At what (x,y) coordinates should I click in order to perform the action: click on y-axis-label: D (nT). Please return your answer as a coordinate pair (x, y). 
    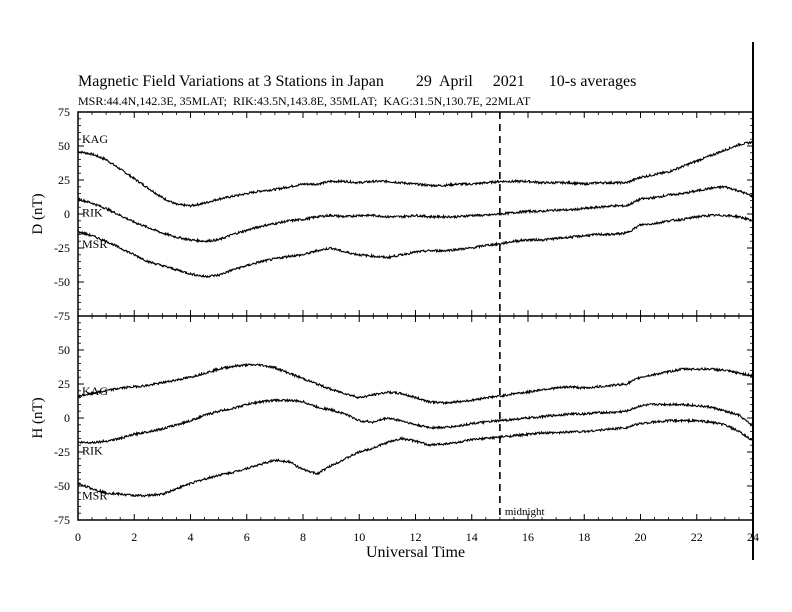
    Looking at the image, I should click on (38, 213).